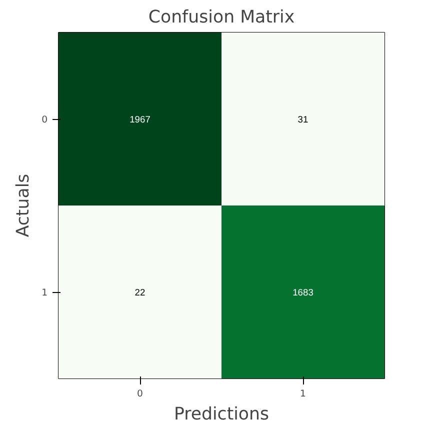  I want to click on data-label: 31, so click(303, 119).